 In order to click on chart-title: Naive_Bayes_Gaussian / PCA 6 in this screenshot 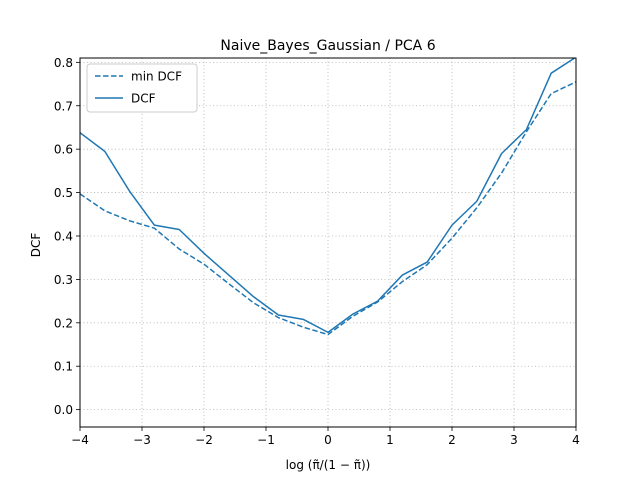, I will do `click(327, 46)`.